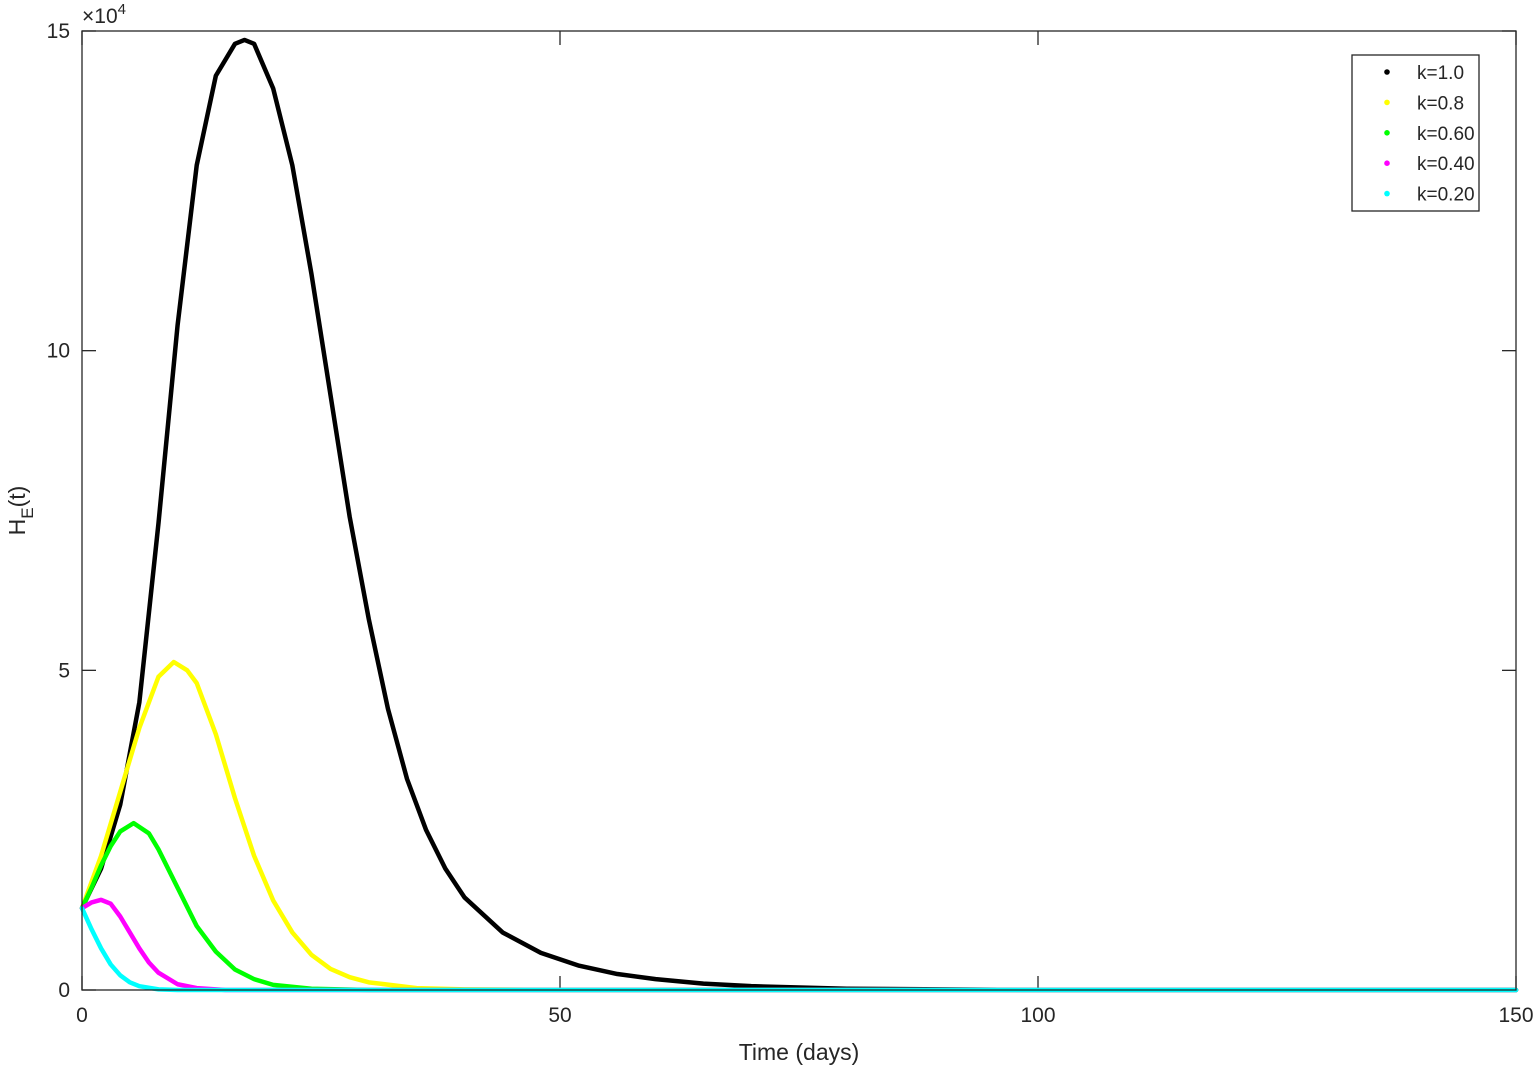 Image resolution: width=1535 pixels, height=1069 pixels. I want to click on legend-label: k=0.60, so click(1446, 134).